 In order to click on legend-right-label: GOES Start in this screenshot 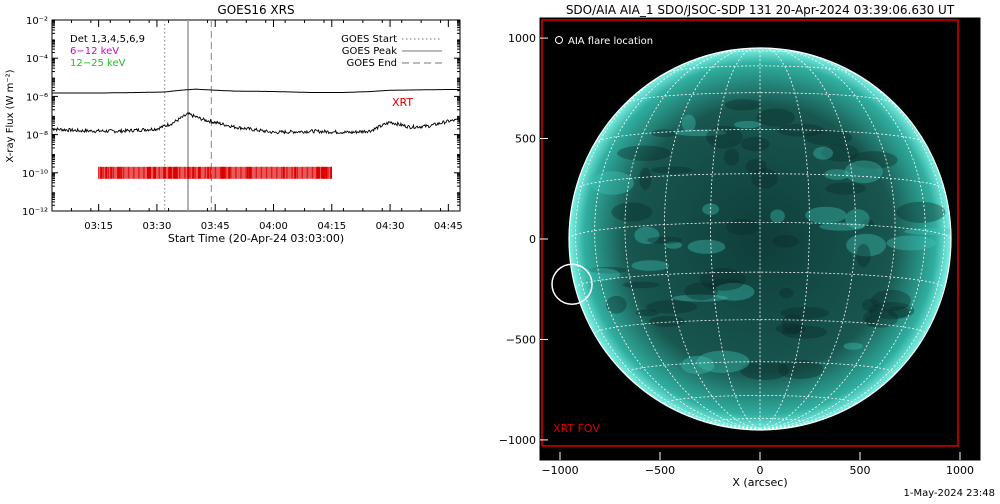, I will do `click(369, 39)`.